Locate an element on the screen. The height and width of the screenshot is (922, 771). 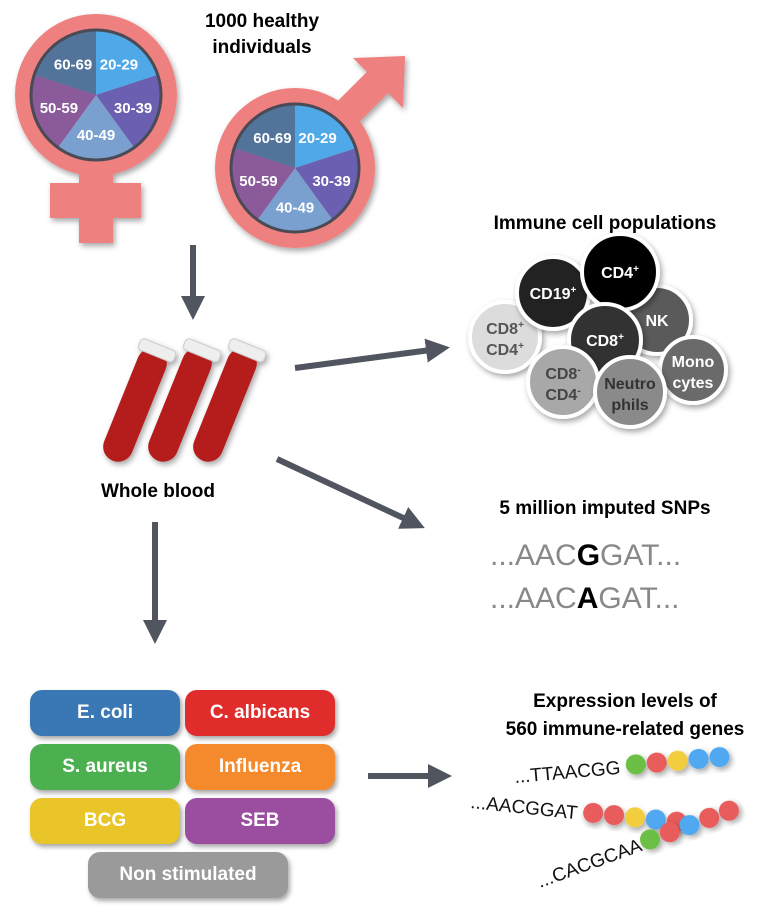
immune-cell: CD8+ CD4+ is located at coordinates (505, 337).